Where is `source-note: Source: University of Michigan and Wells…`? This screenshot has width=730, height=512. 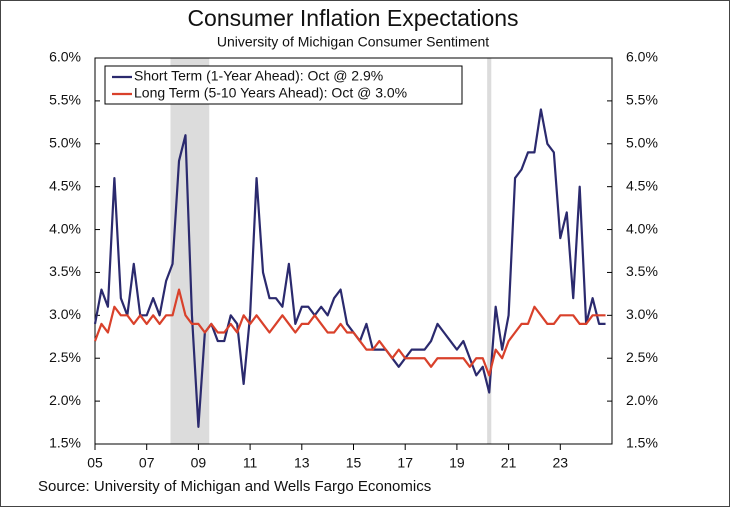 source-note: Source: University of Michigan and Wells… is located at coordinates (234, 486).